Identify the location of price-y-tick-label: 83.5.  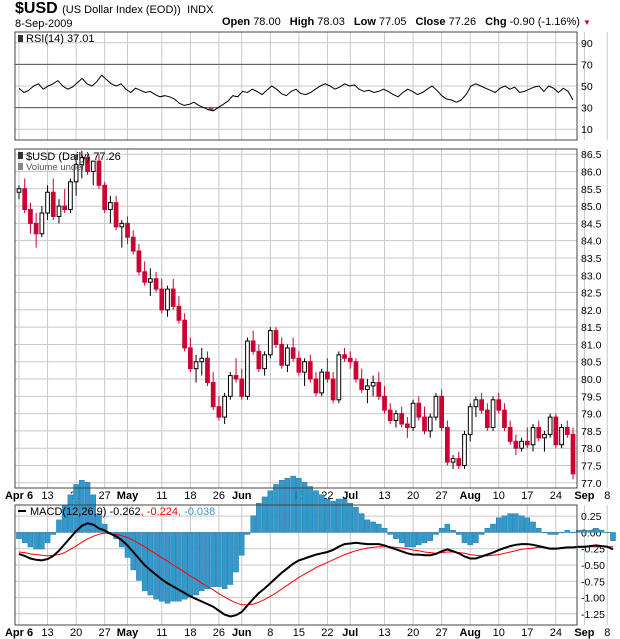
(591, 259).